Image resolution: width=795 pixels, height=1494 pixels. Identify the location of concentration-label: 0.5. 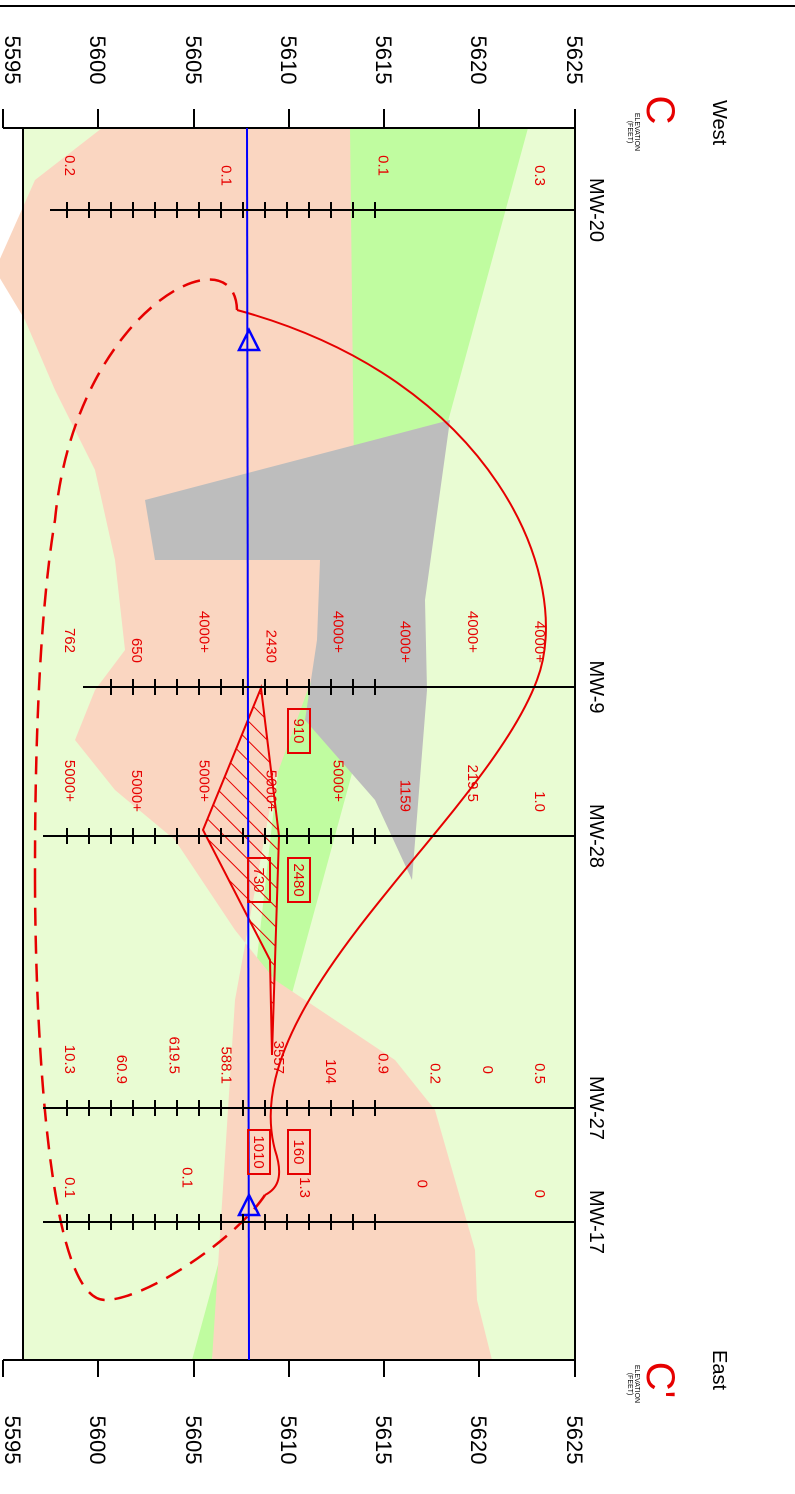
(539, 1073).